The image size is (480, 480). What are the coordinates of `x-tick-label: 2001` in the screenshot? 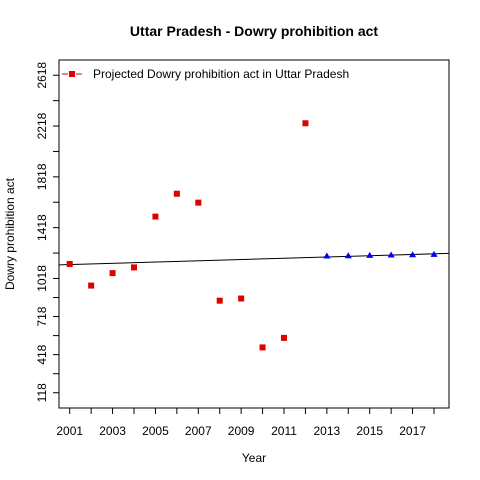 It's located at (69, 431).